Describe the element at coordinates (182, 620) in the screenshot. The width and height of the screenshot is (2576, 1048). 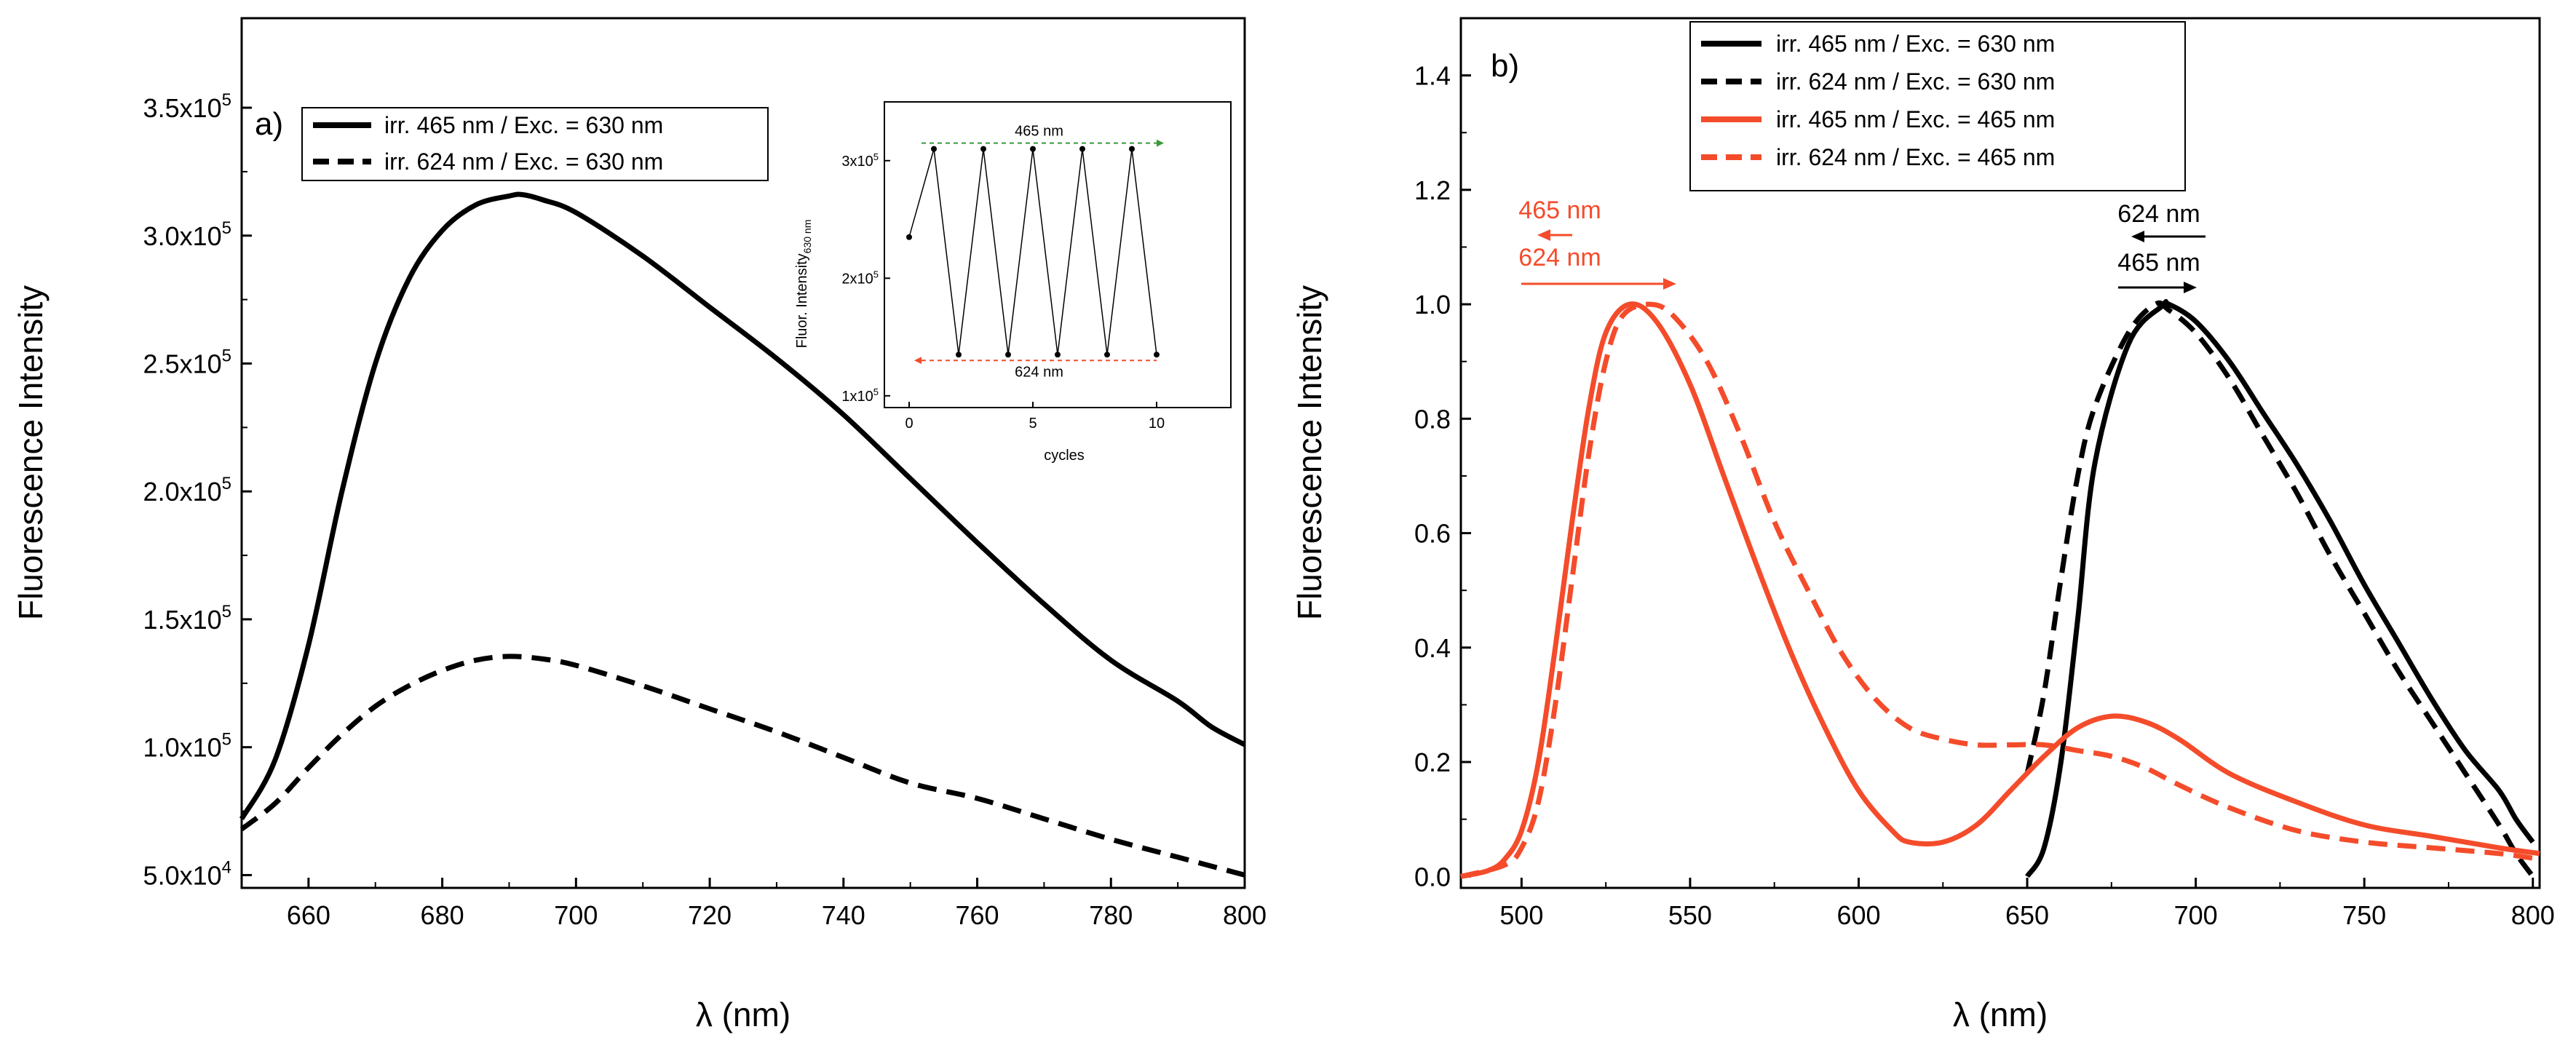
I see `panel-a-ytick-mantissa: 1.5x10` at that location.